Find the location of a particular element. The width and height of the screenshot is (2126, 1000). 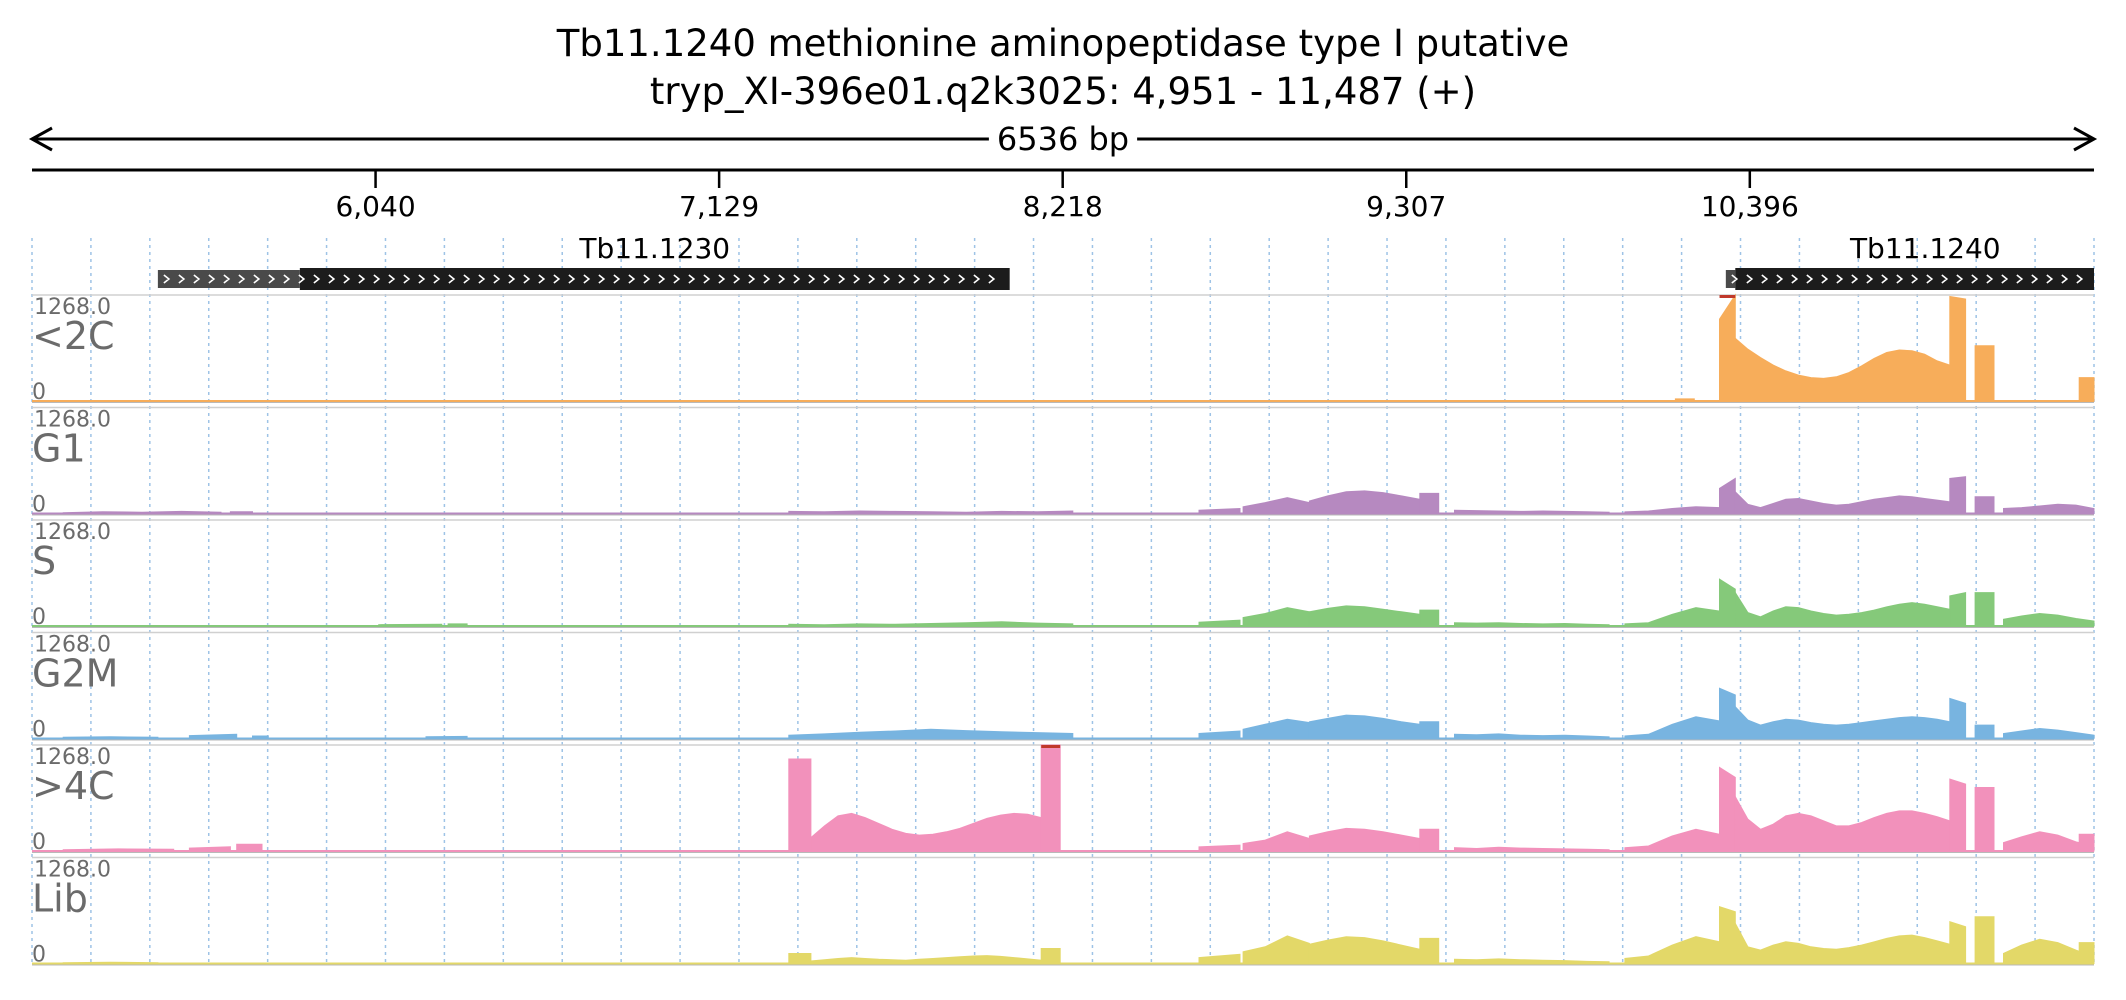

coverage-track: 1268.0<2C 0 is located at coordinates (1063, 349).